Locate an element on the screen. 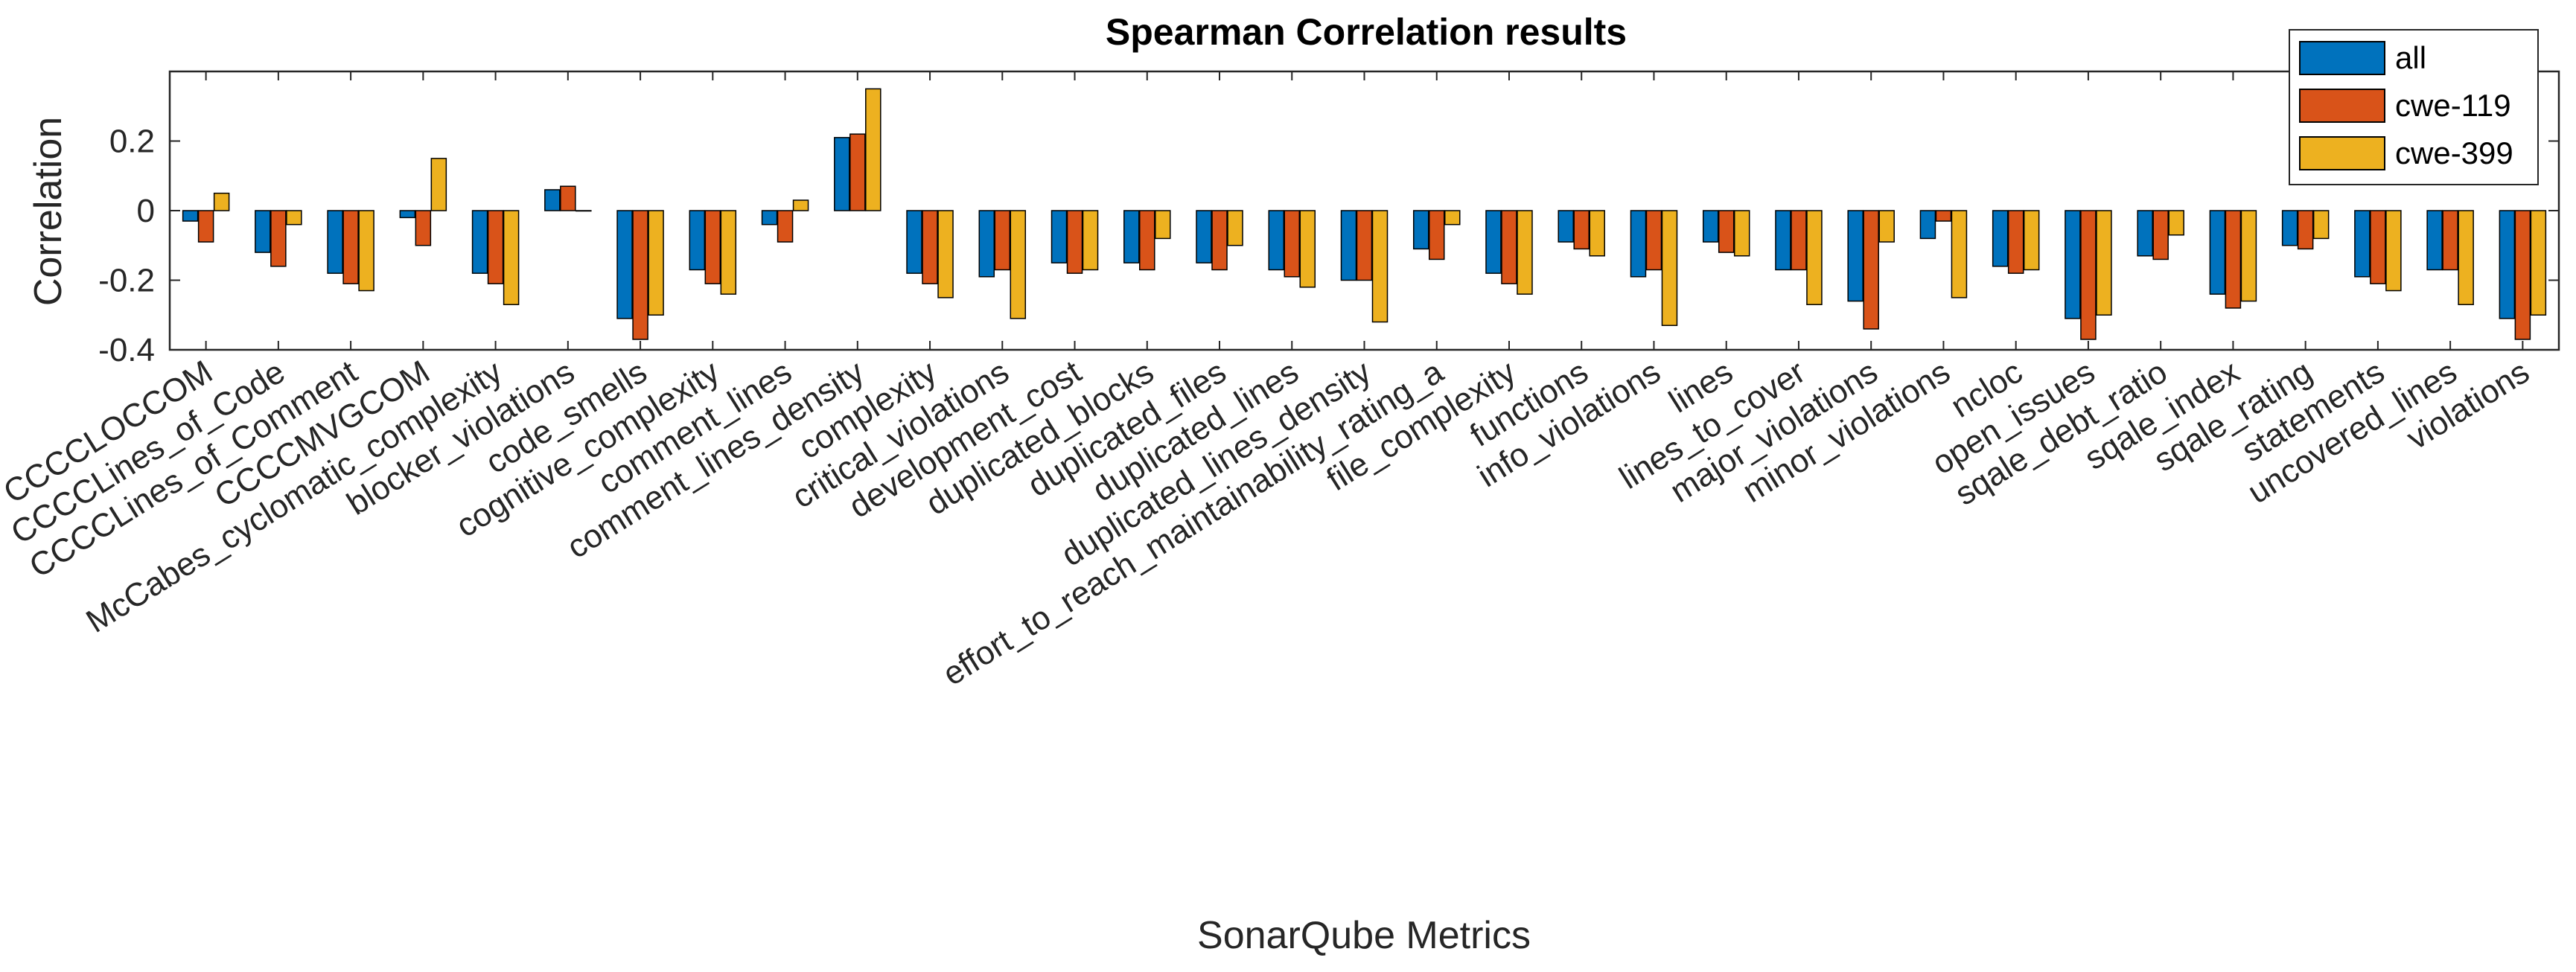 This screenshot has height=972, width=2576. bar-cwe-399-McCabes_cyclomatic_complexity is located at coordinates (511, 257).